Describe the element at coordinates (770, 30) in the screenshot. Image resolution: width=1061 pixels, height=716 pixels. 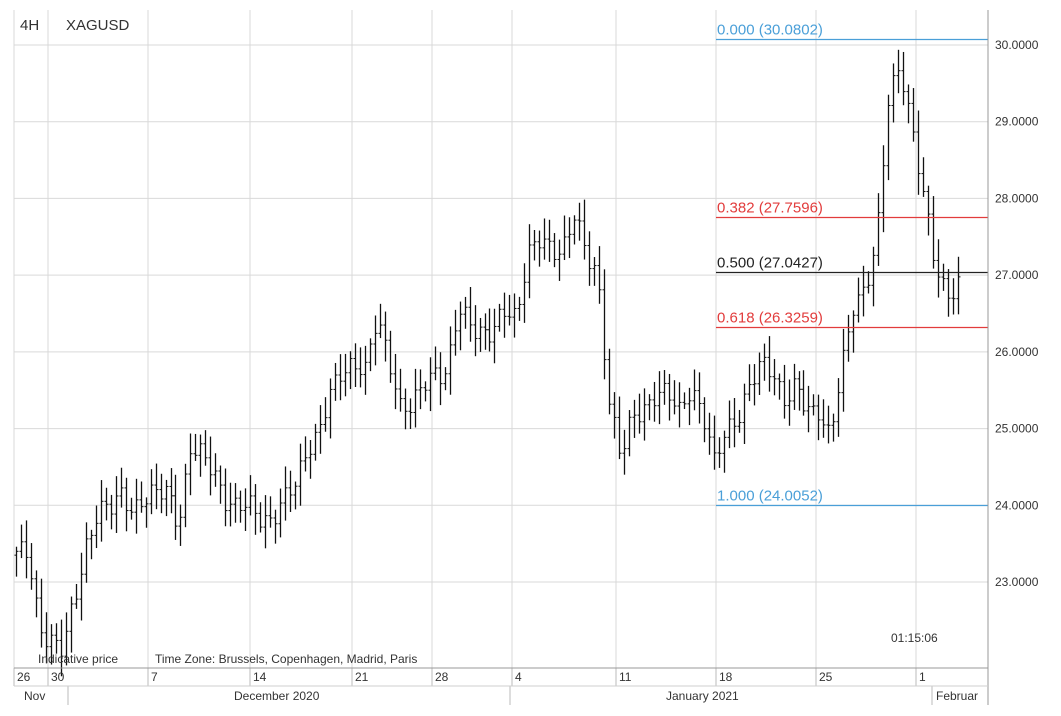
I see `fib-level-label: 0.000 (30.0802)` at that location.